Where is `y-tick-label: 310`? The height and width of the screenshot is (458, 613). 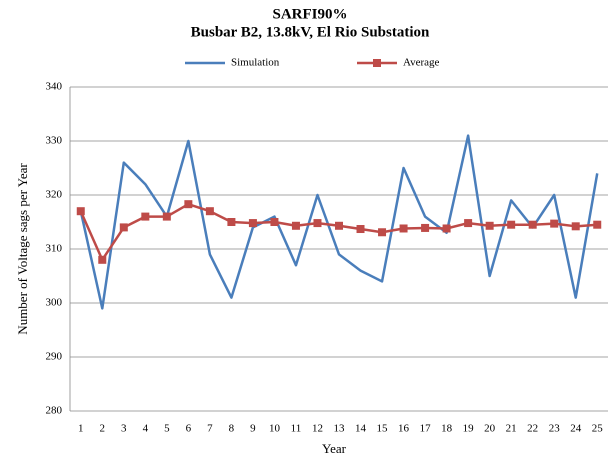 y-tick-label: 310 is located at coordinates (54, 249).